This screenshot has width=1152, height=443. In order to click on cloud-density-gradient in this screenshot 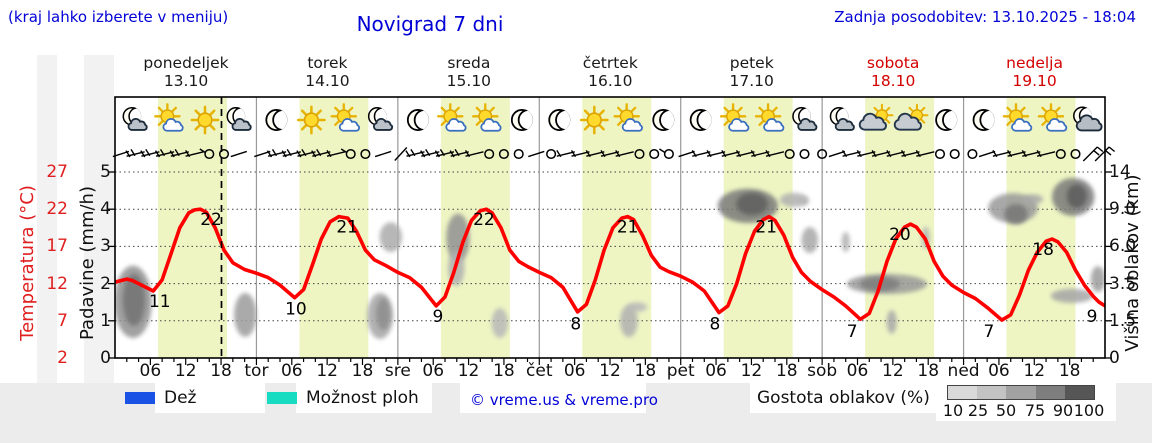, I will do `click(1021, 392)`.